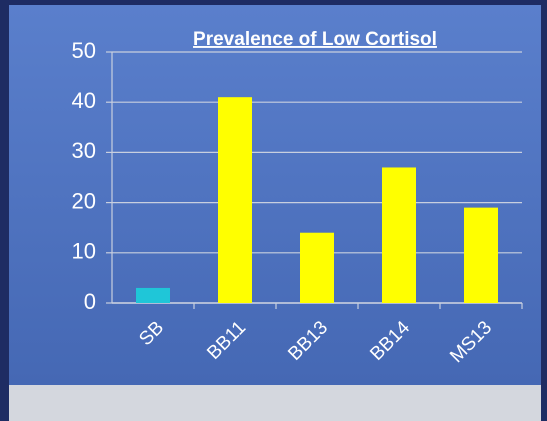  I want to click on y-tick-label: 20, so click(84, 200).